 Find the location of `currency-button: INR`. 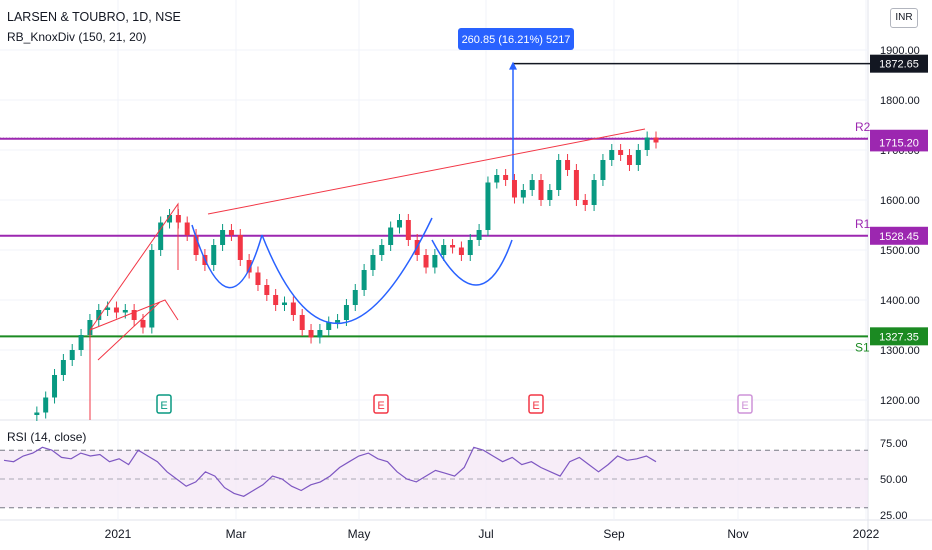

currency-button: INR is located at coordinates (904, 18).